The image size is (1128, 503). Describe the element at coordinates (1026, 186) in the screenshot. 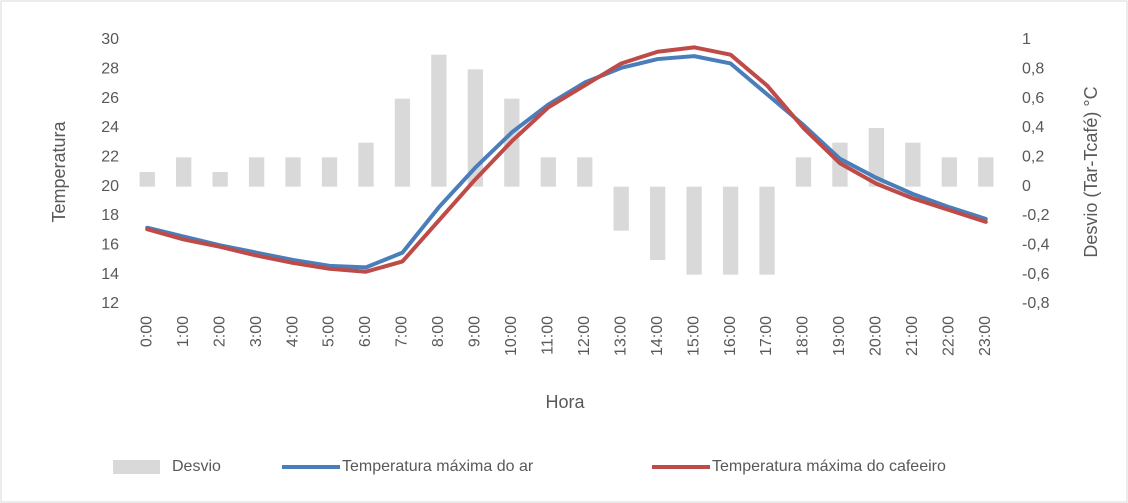

I see `y2-tick-label: 0` at that location.